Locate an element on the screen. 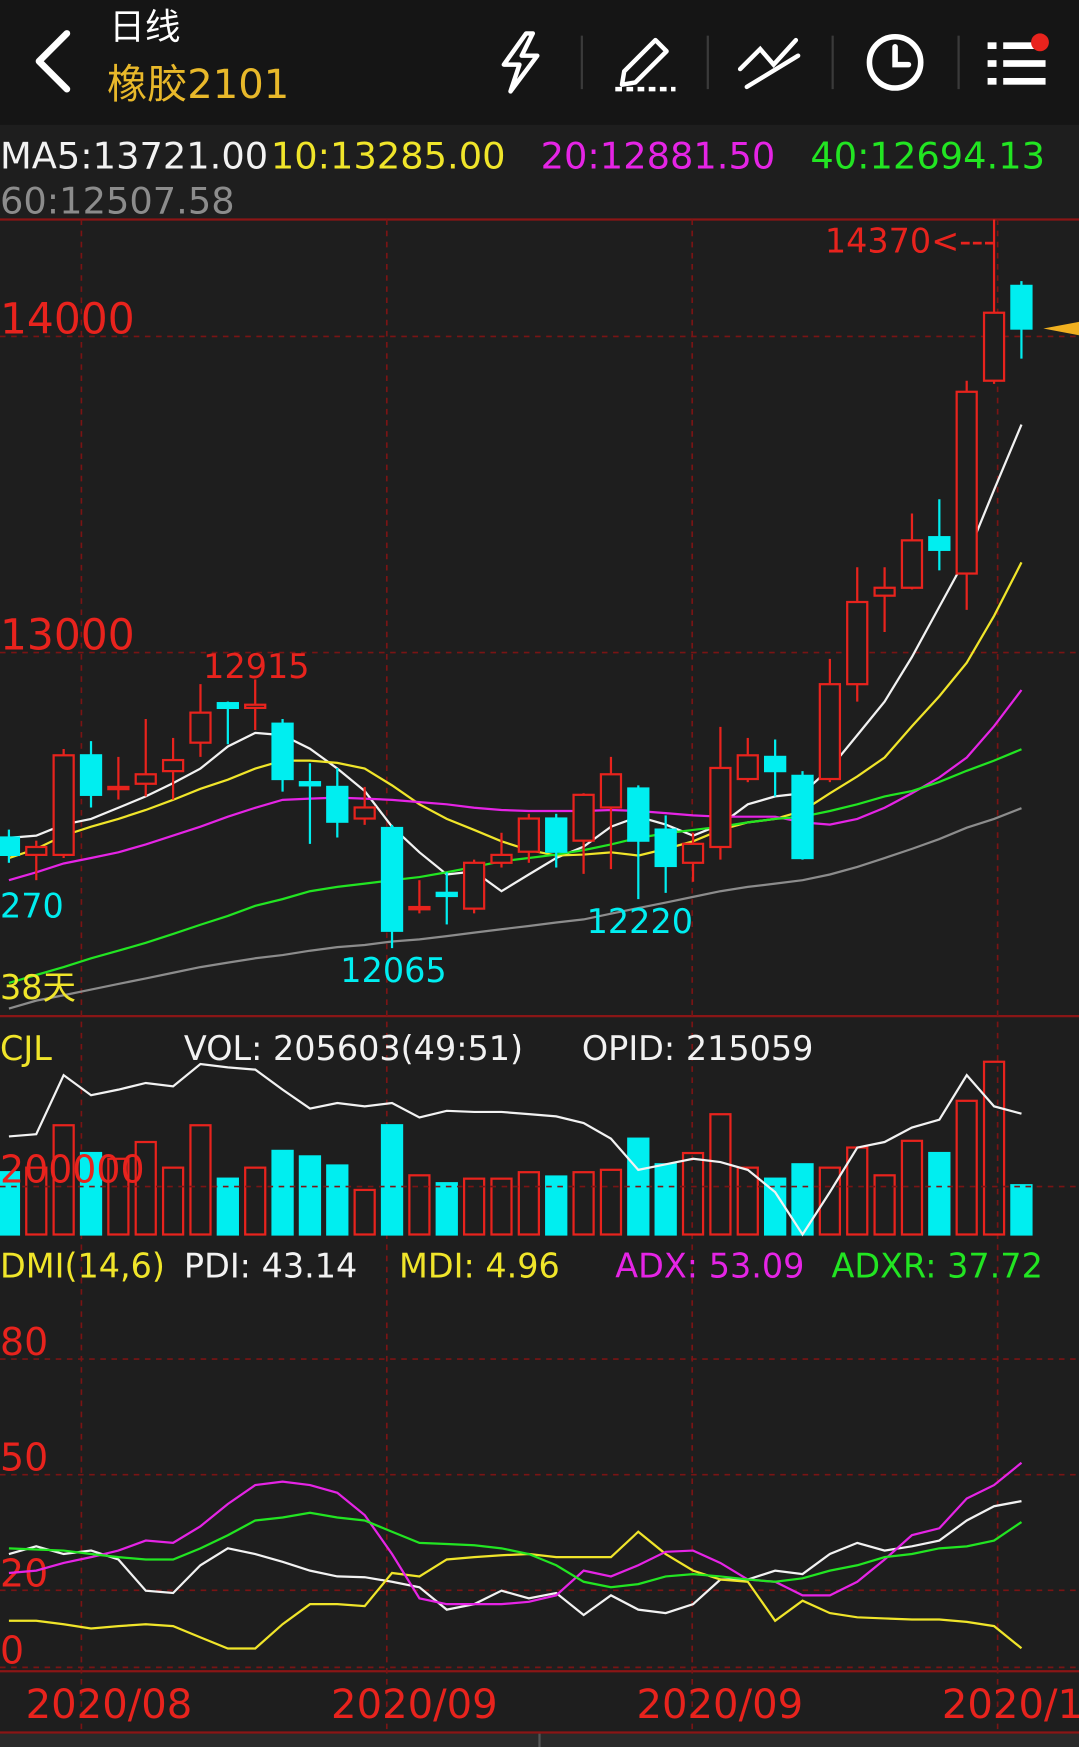 The image size is (1079, 1747). annotation: 38天 is located at coordinates (38, 987).